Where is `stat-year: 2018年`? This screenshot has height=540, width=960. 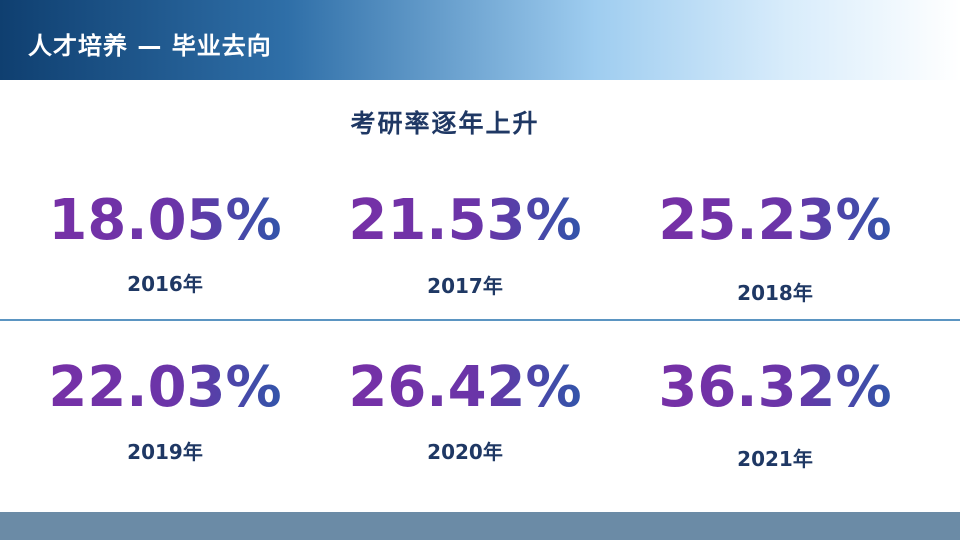 stat-year: 2018年 is located at coordinates (775, 293).